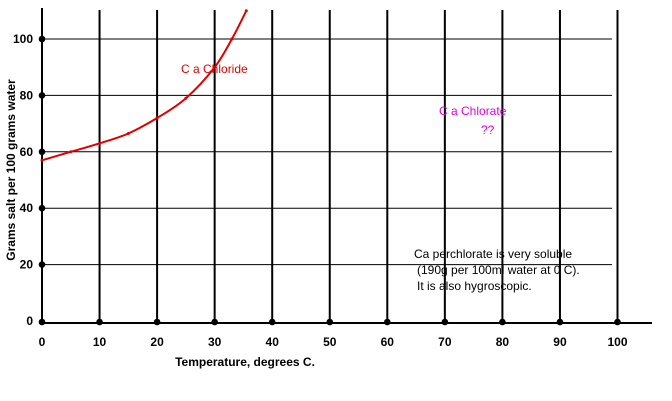 The height and width of the screenshot is (401, 672). Describe the element at coordinates (488, 130) in the screenshot. I see `annotation-chlorate-question: ??` at that location.